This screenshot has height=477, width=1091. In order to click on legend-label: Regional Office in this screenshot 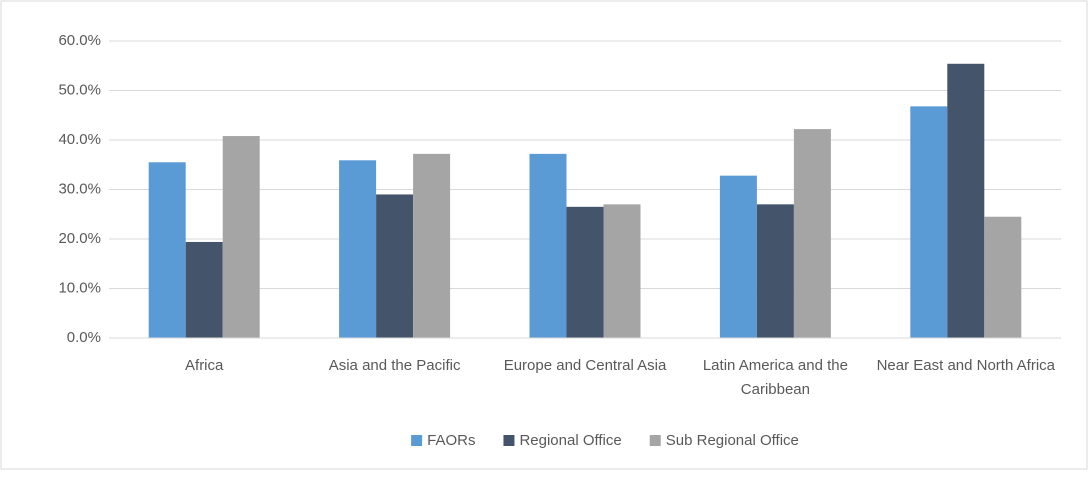, I will do `click(570, 440)`.